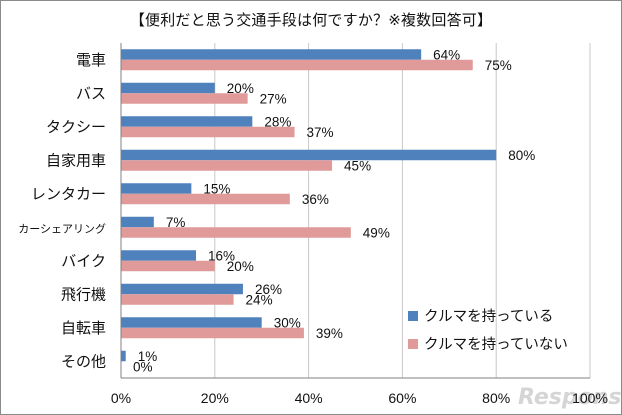  I want to click on data-label: 39%, so click(329, 333).